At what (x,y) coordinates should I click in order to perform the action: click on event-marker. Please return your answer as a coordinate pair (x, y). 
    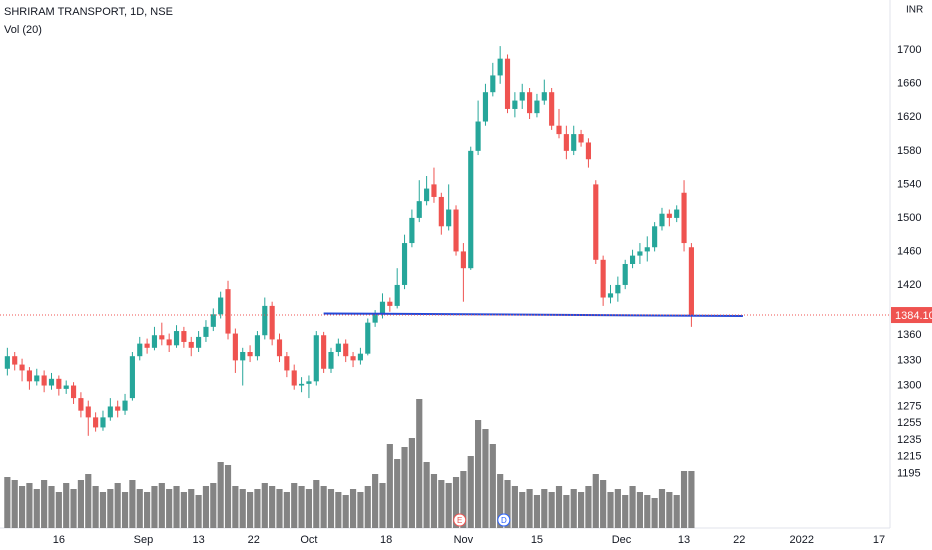
    Looking at the image, I should click on (460, 520).